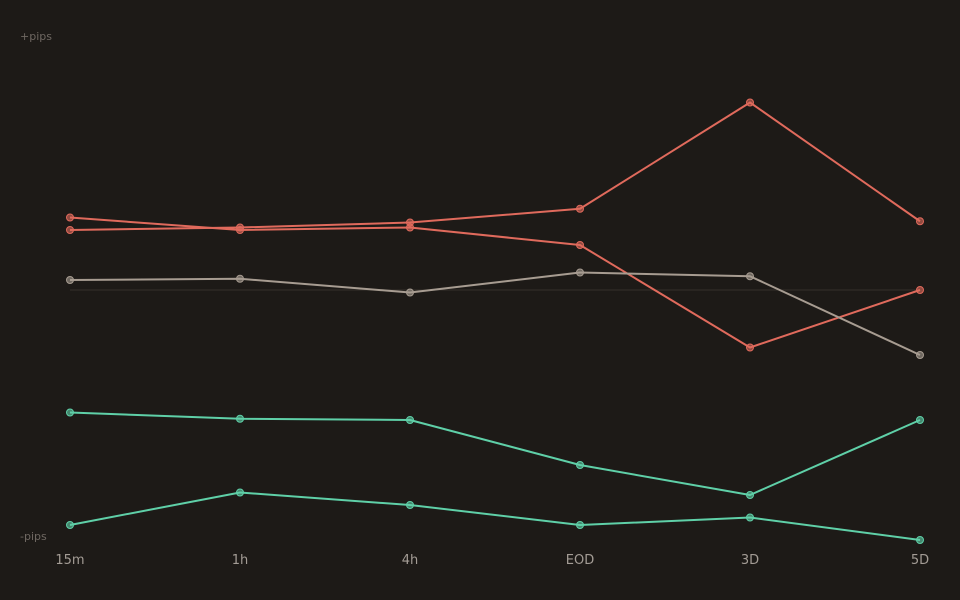  What do you see at coordinates (410, 560) in the screenshot?
I see `x-tick-label: 4h` at bounding box center [410, 560].